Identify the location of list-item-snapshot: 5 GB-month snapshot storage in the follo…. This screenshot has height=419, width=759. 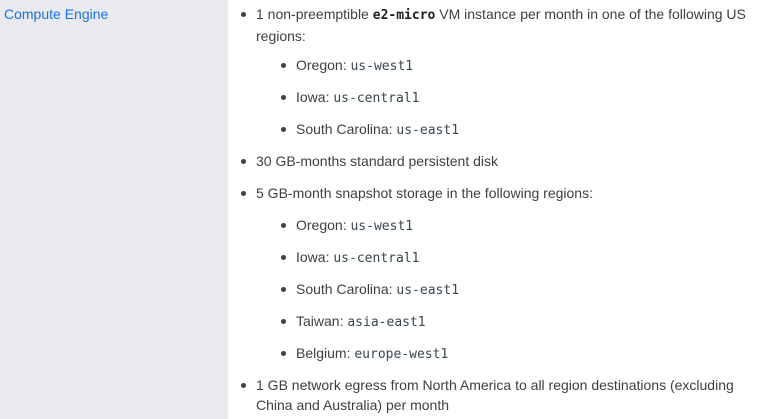
(498, 193).